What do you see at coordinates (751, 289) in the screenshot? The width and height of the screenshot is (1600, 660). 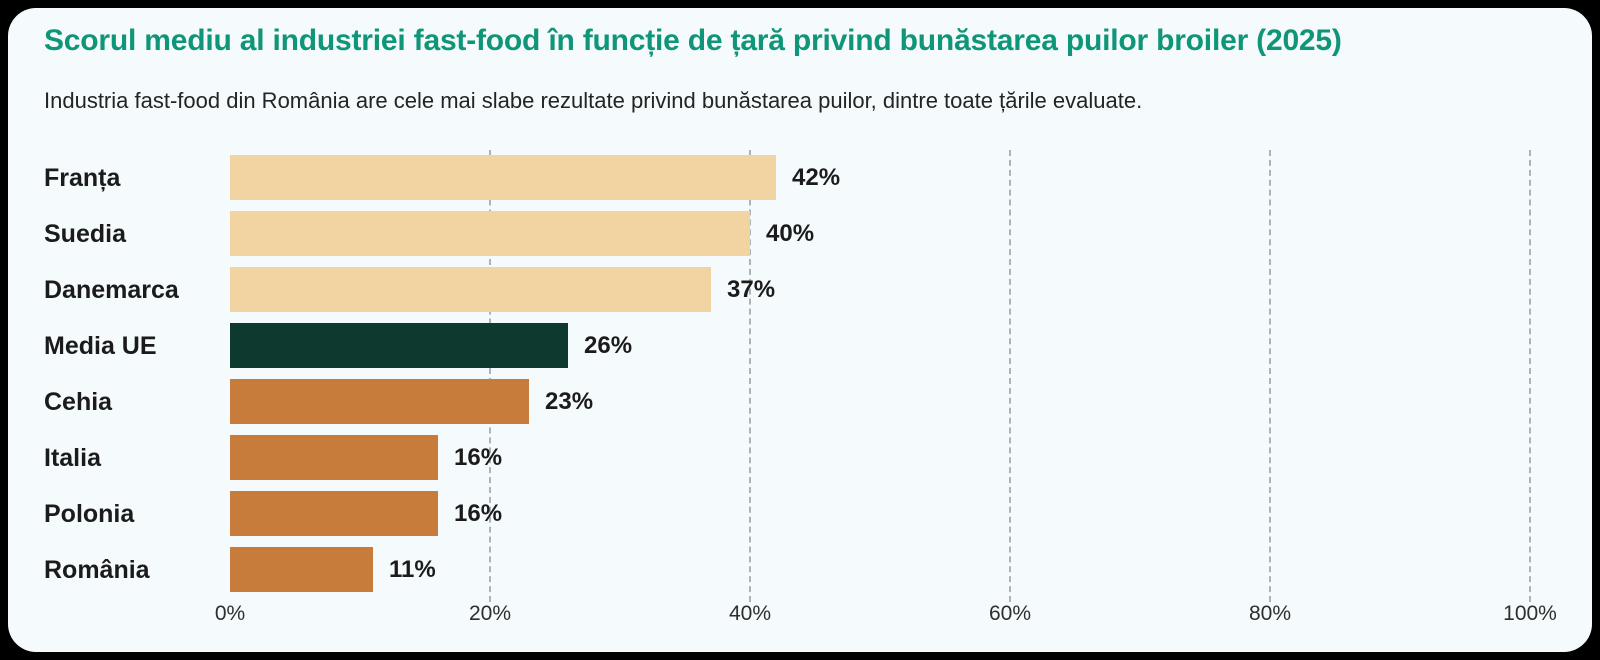 I see `value-label: 37%` at bounding box center [751, 289].